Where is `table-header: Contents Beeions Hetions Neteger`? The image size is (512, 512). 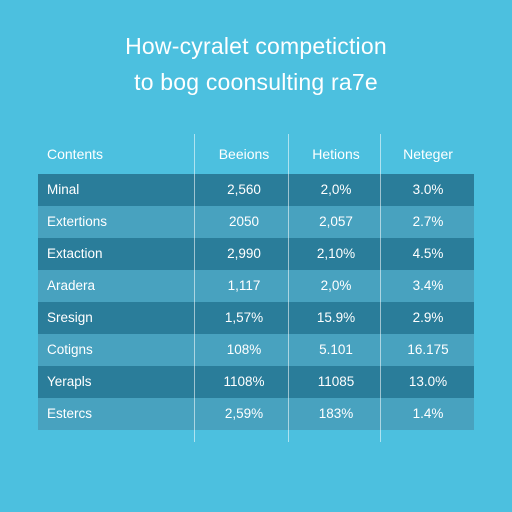 table-header: Contents Beeions Hetions Neteger is located at coordinates (256, 154).